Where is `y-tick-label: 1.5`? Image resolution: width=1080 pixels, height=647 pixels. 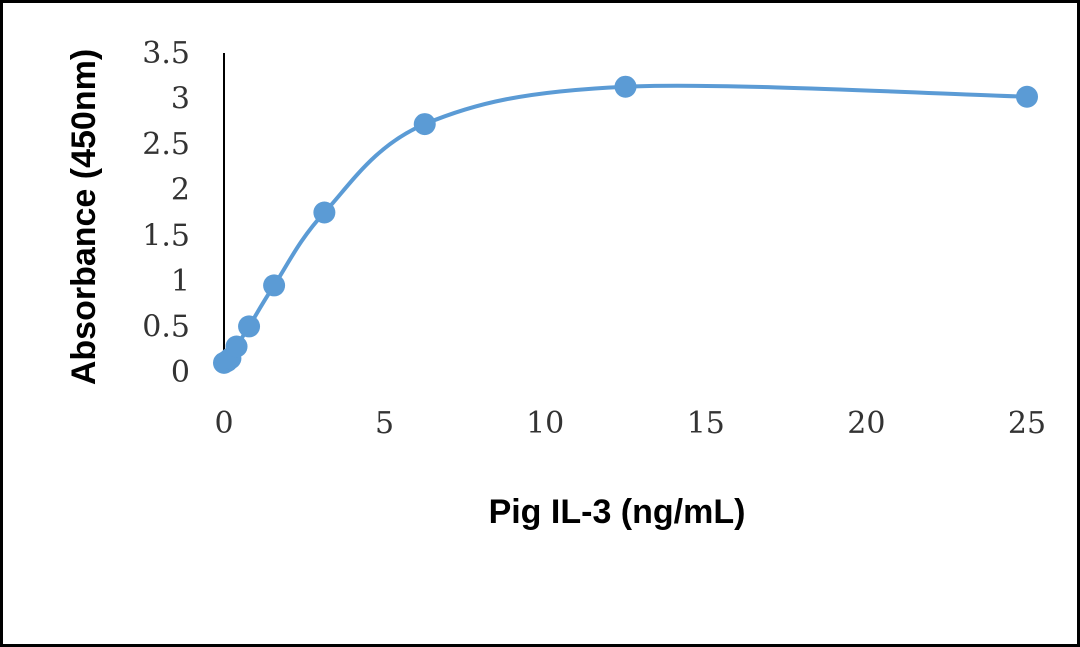 y-tick-label: 1.5 is located at coordinates (166, 235).